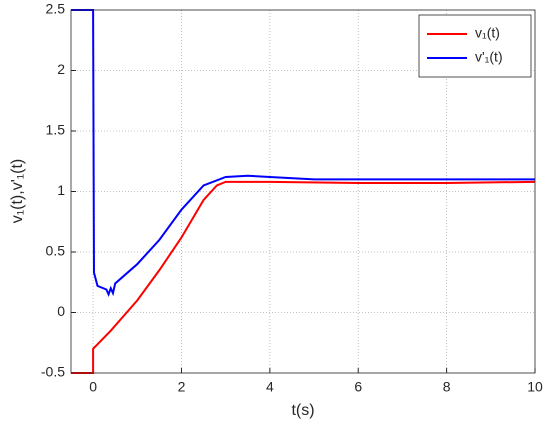 The width and height of the screenshot is (550, 429). What do you see at coordinates (56, 9) in the screenshot?
I see `y-tick-label: 2.5` at bounding box center [56, 9].